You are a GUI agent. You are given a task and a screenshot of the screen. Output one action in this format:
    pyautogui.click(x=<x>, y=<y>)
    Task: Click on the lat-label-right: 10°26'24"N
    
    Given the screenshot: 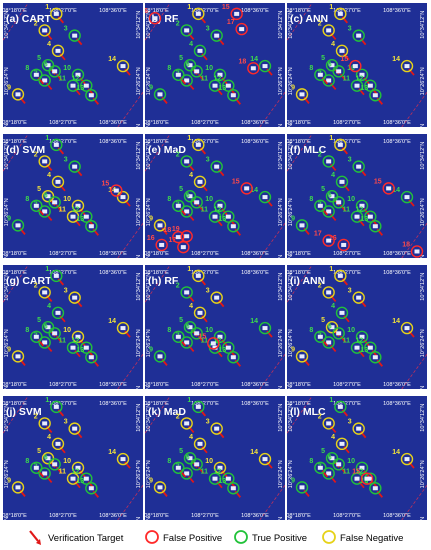 What is the action you would take?
    pyautogui.click(x=423, y=343)
    